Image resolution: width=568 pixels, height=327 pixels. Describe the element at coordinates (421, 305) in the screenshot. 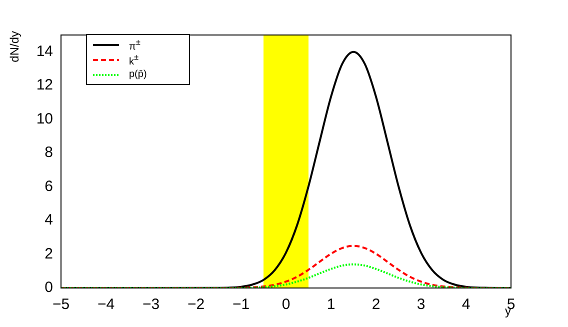

I see `x-tick-label: 3` at that location.